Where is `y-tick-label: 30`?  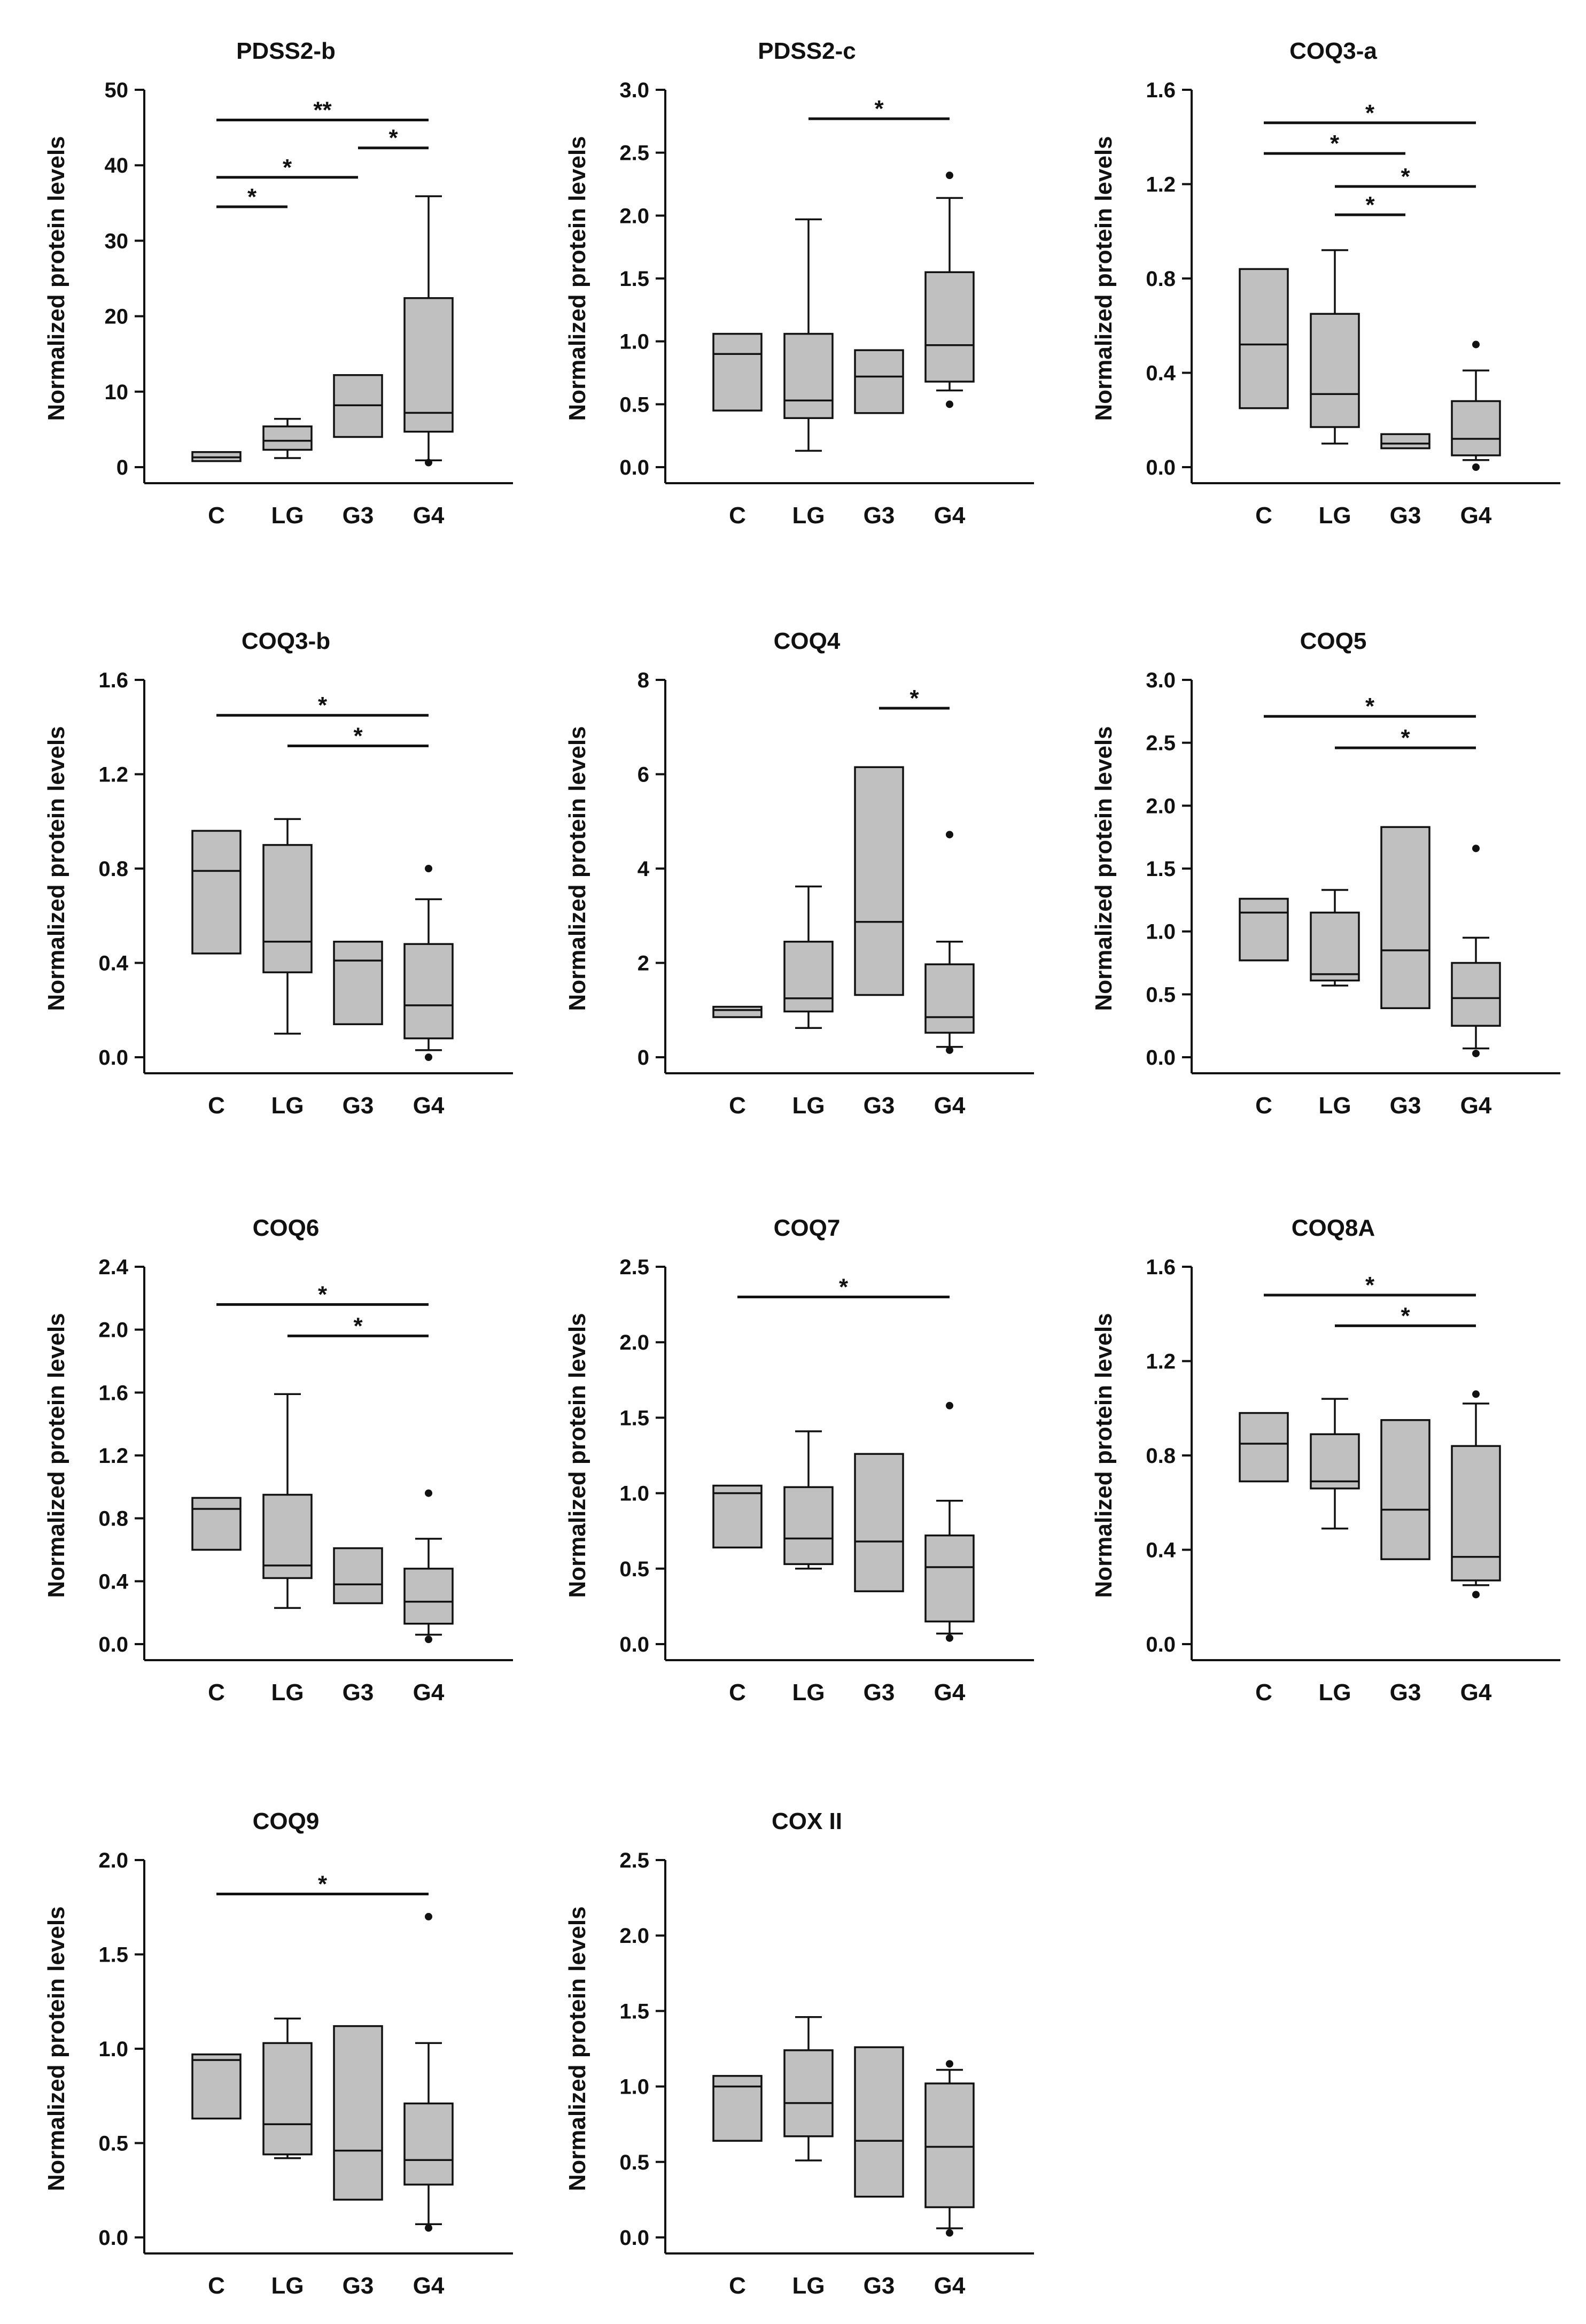 y-tick-label: 30 is located at coordinates (117, 241).